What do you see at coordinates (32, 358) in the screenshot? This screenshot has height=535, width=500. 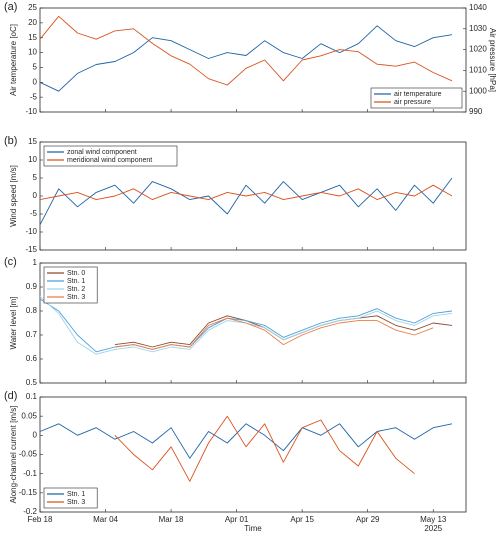 I see `y-tick-label: 0.6` at bounding box center [32, 358].